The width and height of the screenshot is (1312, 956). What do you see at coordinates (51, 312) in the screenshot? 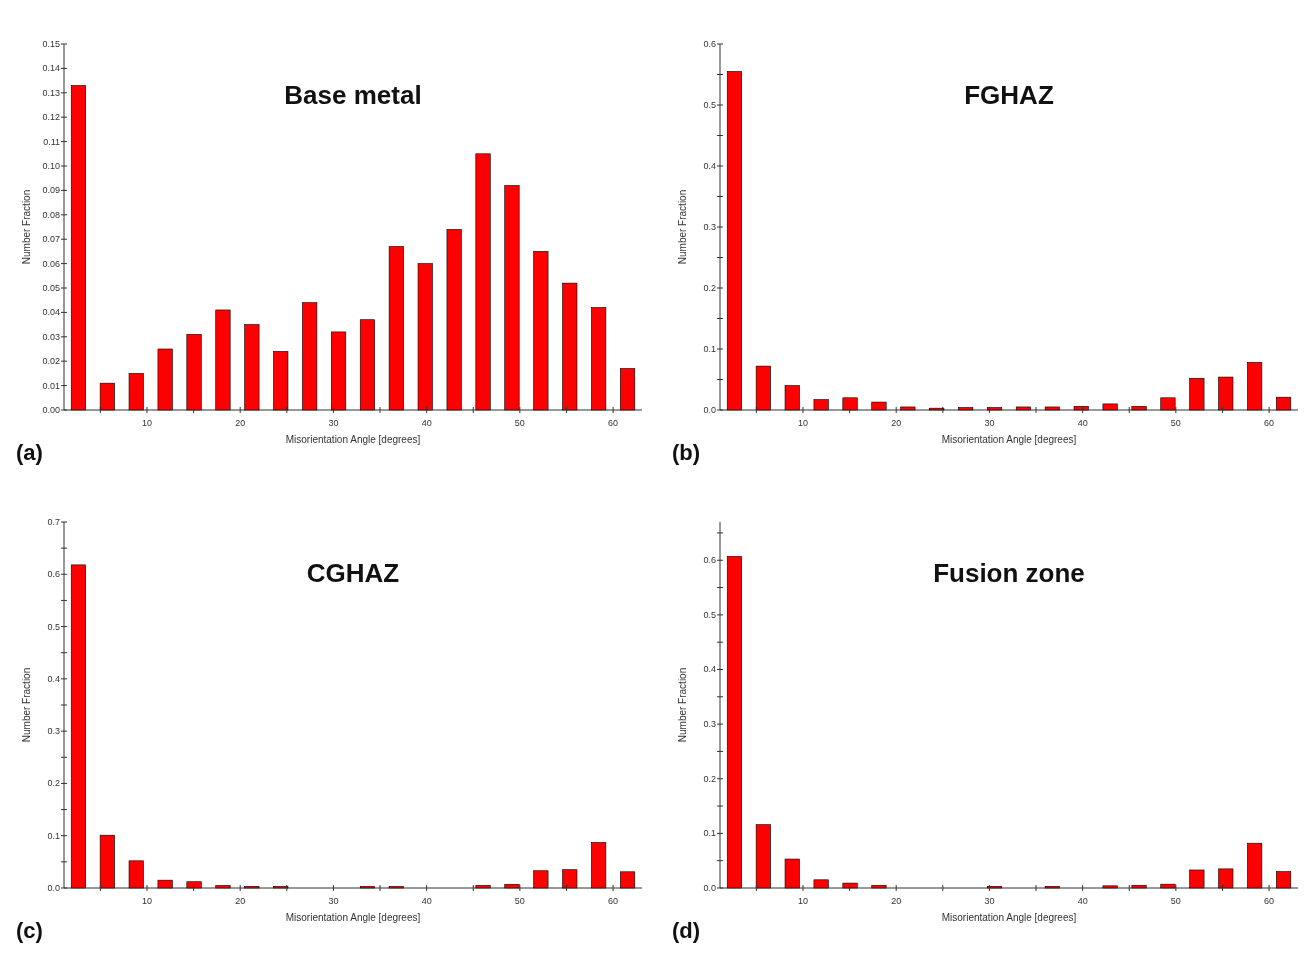
I see `y-tick-label: 0.04` at bounding box center [51, 312].